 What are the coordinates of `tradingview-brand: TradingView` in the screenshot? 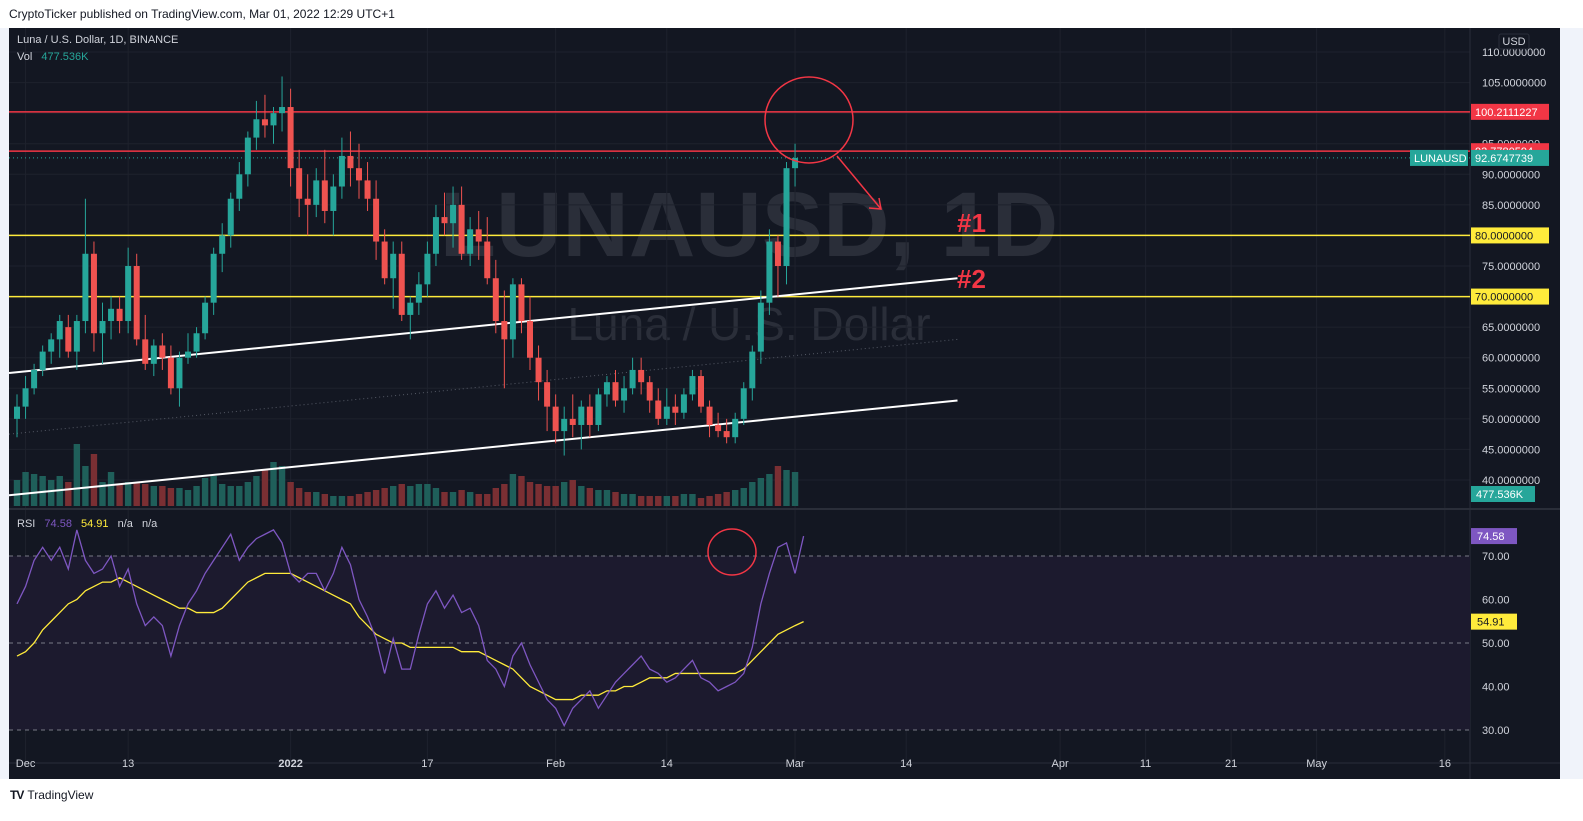 It's located at (60, 795).